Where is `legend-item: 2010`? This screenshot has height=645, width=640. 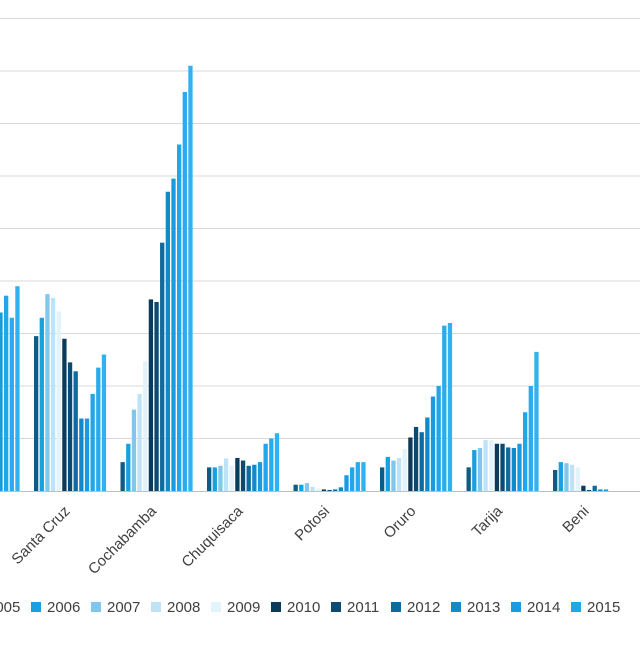
legend-item: 2010 is located at coordinates (295, 607).